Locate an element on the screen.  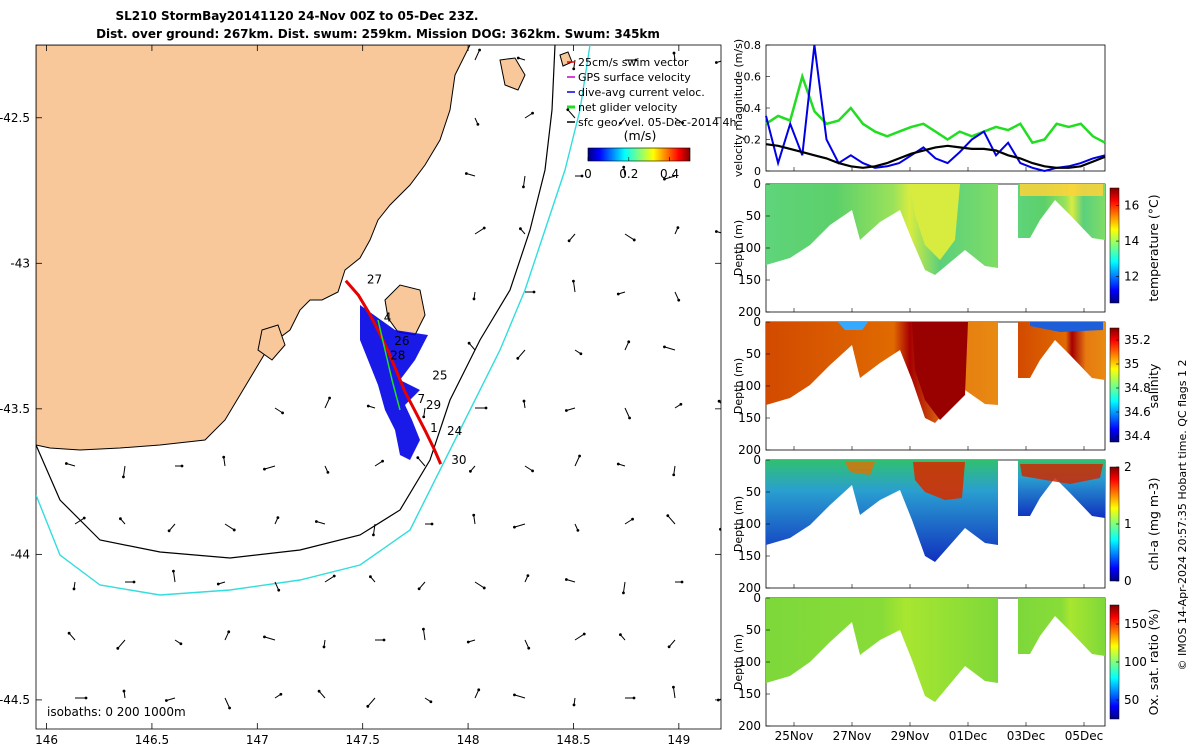
oxygen-field-dec is located at coordinates (1061, 627).